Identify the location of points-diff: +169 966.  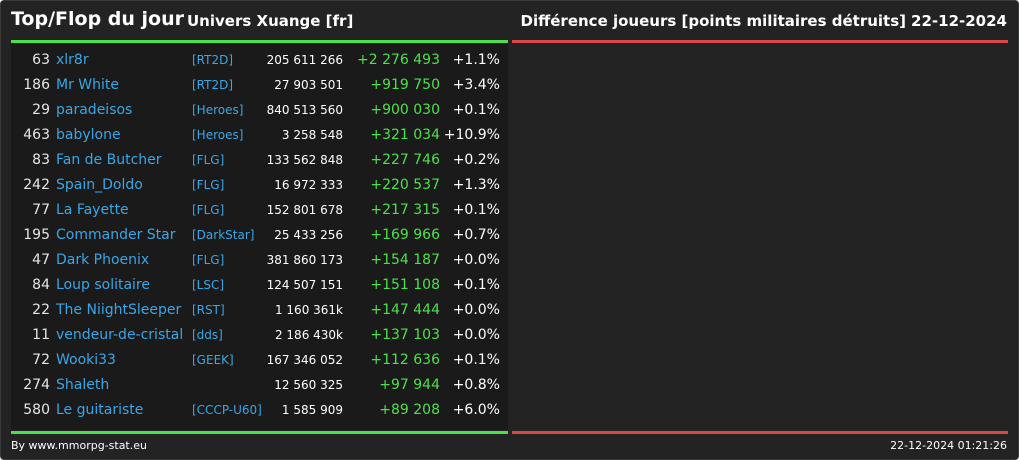
(405, 235).